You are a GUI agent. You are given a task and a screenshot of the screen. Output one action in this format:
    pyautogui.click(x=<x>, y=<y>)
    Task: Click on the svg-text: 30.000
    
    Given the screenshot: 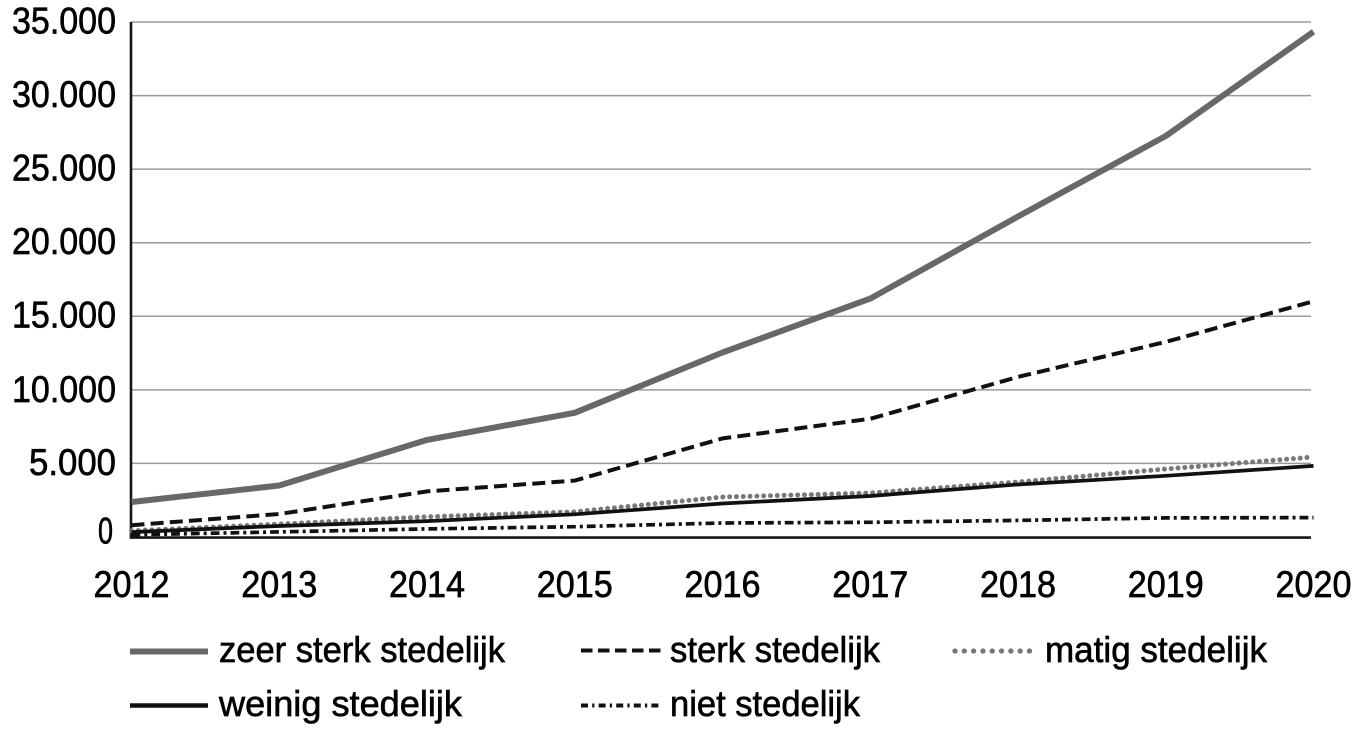 What is the action you would take?
    pyautogui.click(x=64, y=94)
    